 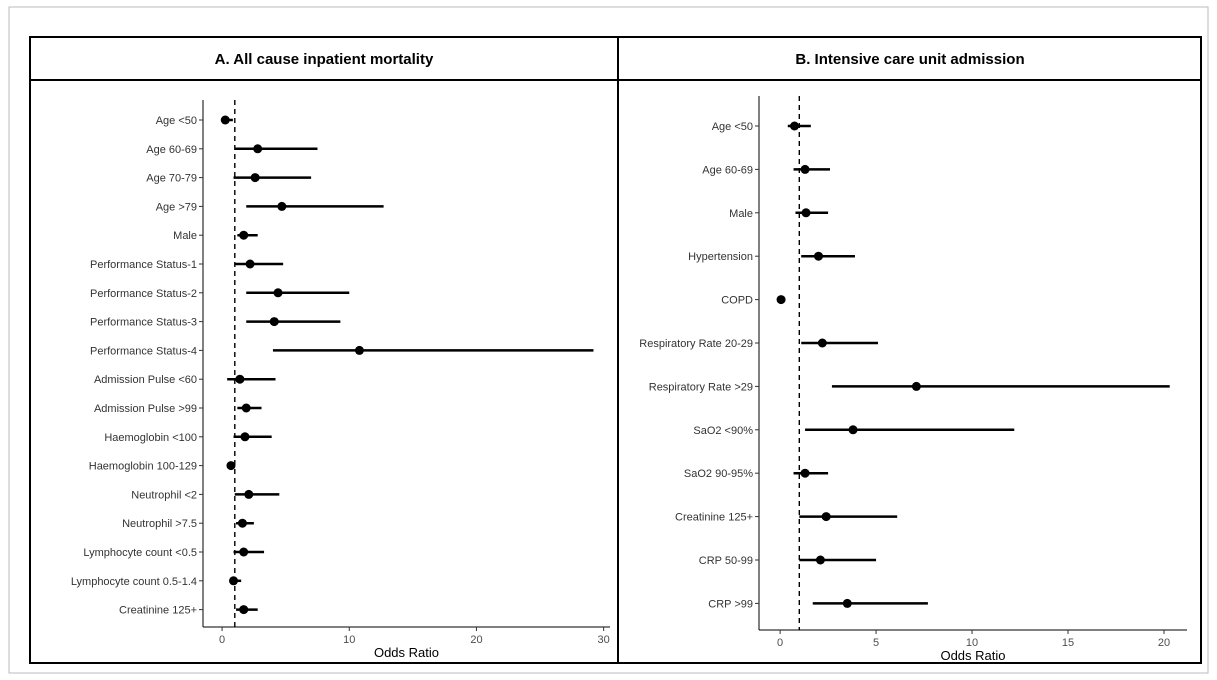 I want to click on category-label: Haemoglobin <100, so click(x=150, y=438).